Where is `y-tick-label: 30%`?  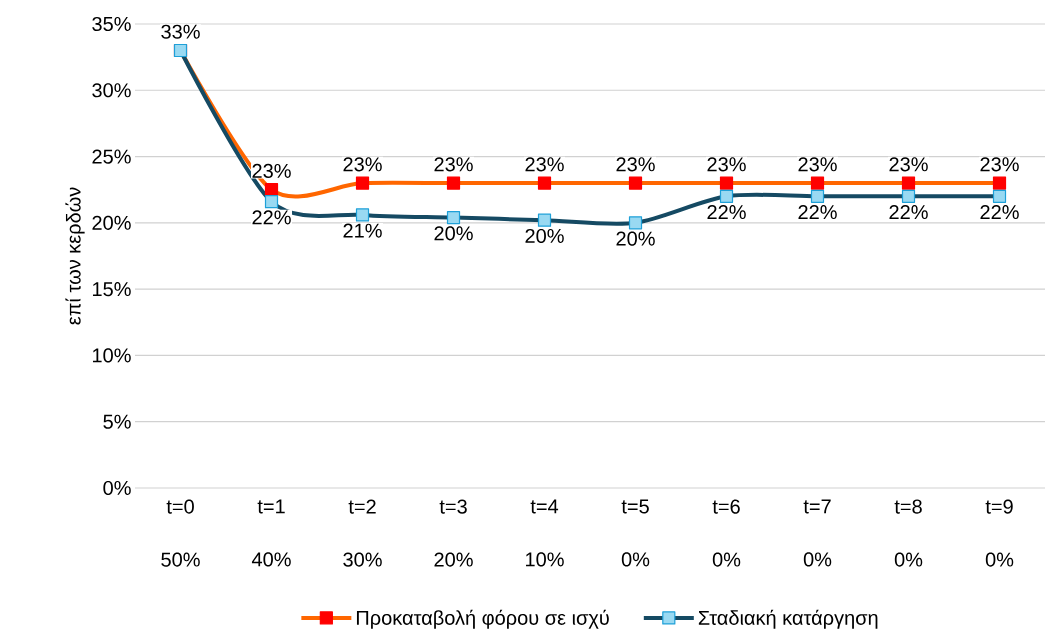 y-tick-label: 30% is located at coordinates (111, 90).